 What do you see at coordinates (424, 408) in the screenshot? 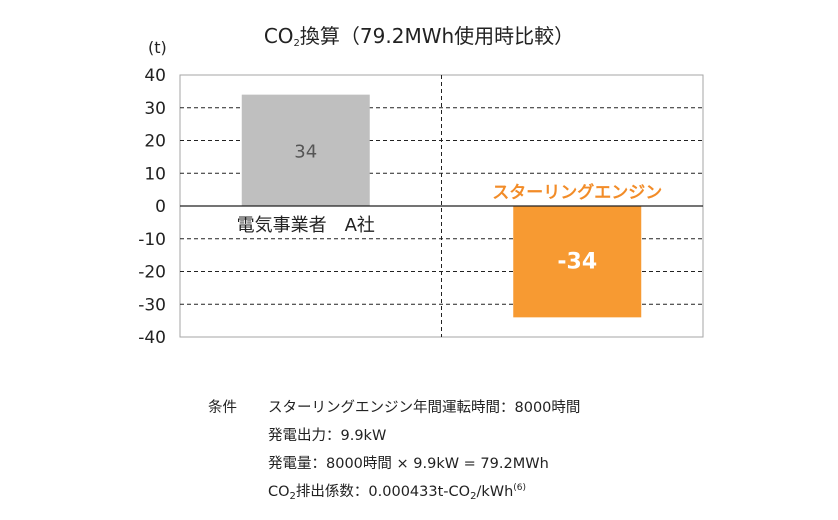
I see `condition-operating-hours: スターリングエンジン年間運転時間：8000時間` at bounding box center [424, 408].